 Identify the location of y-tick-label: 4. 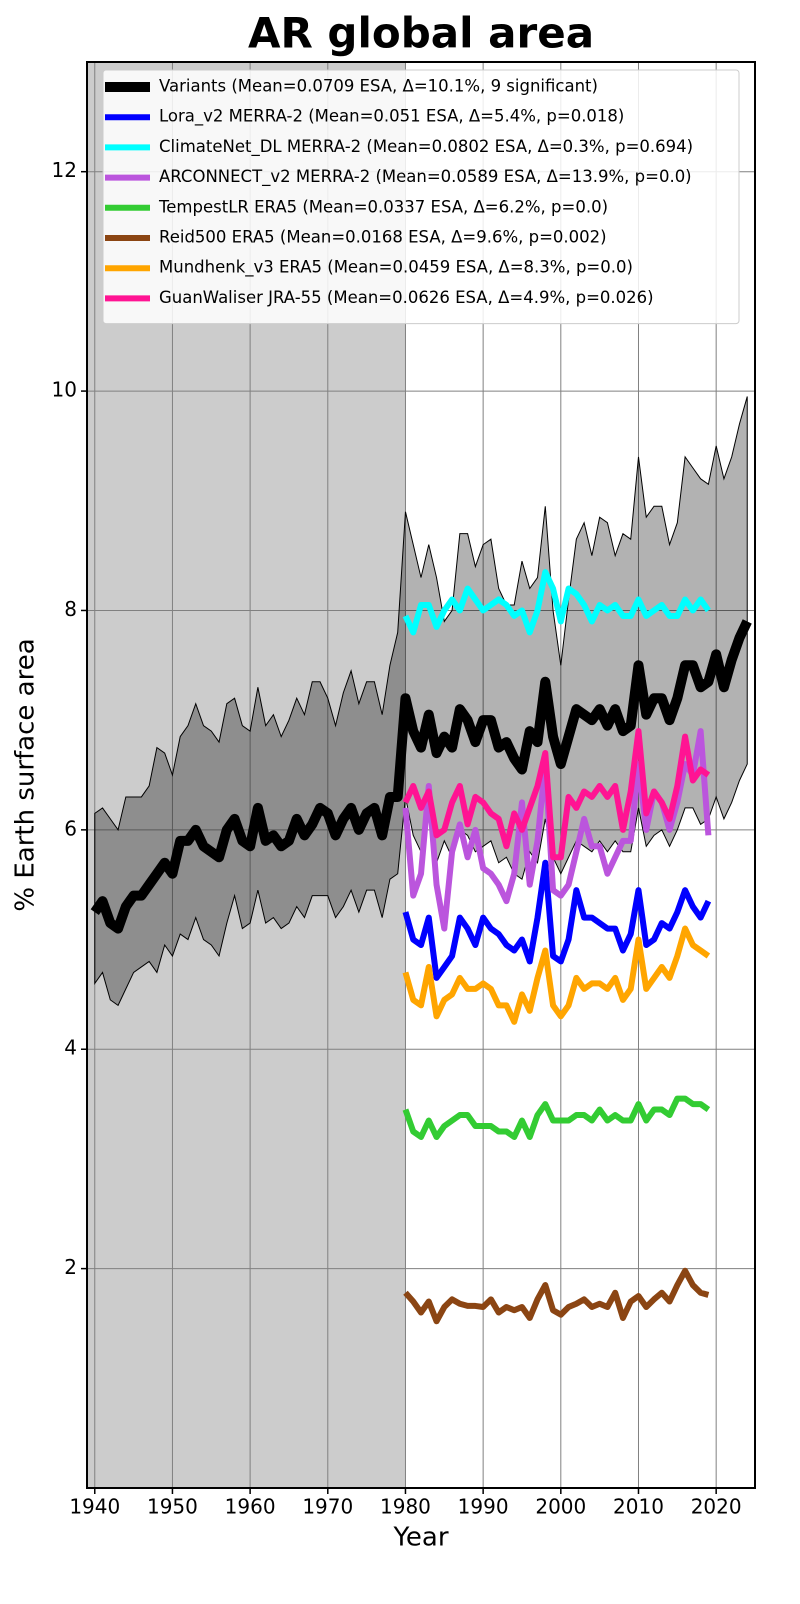
(70, 1048).